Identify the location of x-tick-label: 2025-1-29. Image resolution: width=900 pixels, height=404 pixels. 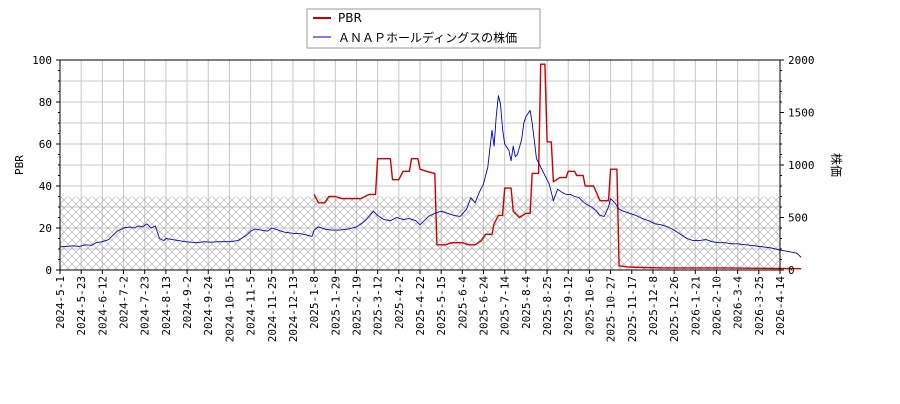
(335, 306).